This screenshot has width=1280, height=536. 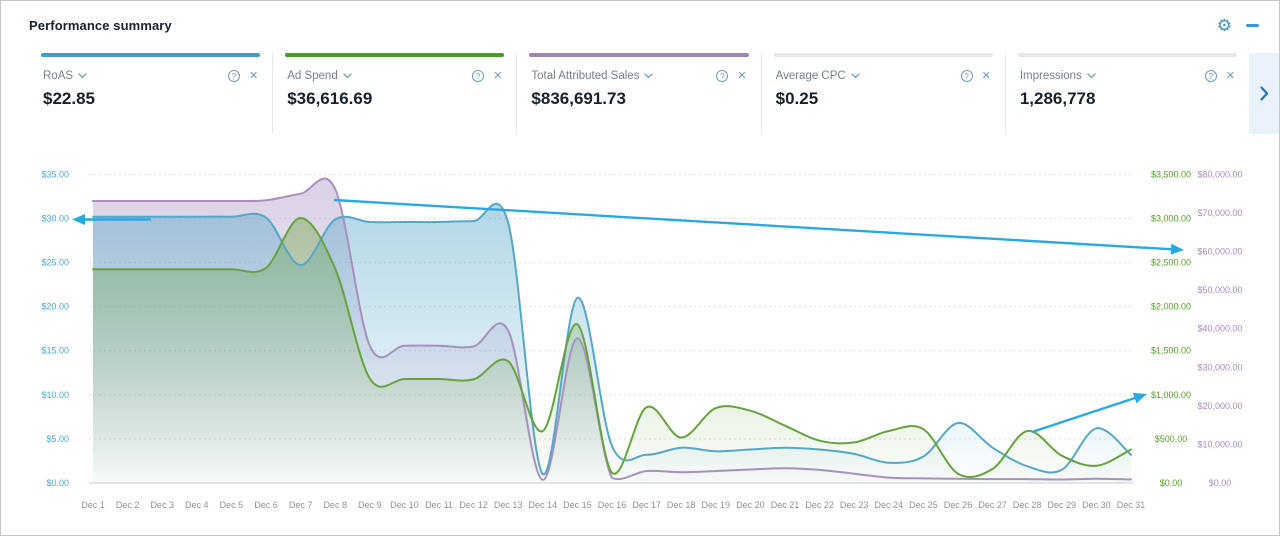 I want to click on svg-text: Dec 26, so click(x=958, y=505).